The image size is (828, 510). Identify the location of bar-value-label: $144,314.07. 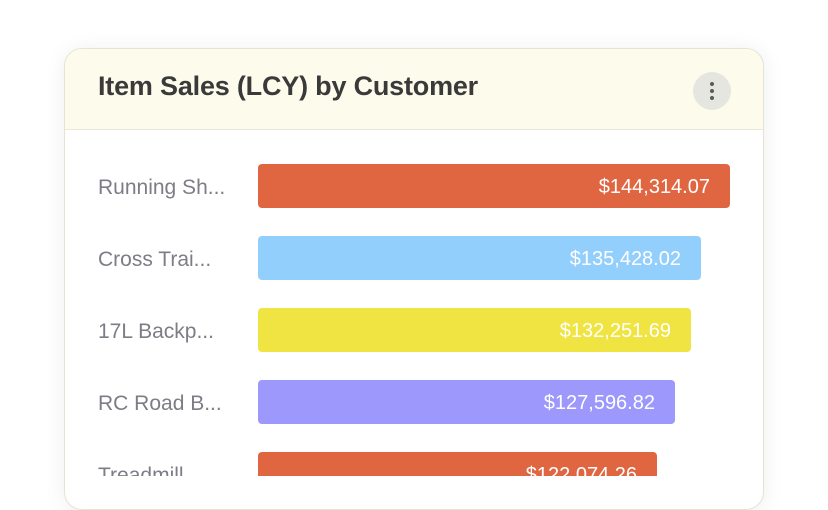
(654, 187).